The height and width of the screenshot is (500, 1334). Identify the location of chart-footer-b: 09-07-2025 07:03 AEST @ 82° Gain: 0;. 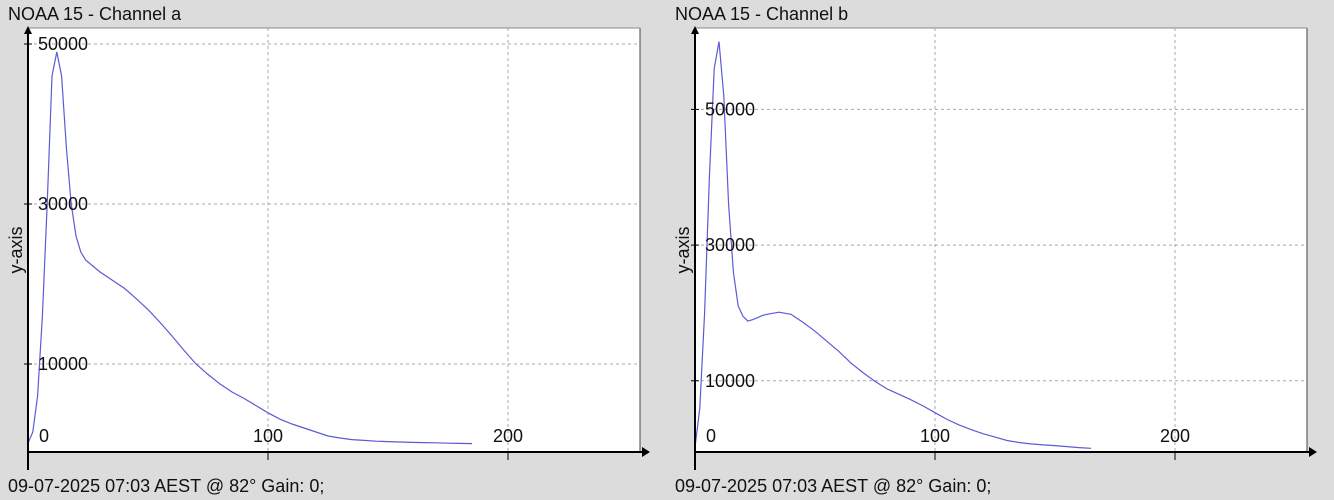
(833, 486).